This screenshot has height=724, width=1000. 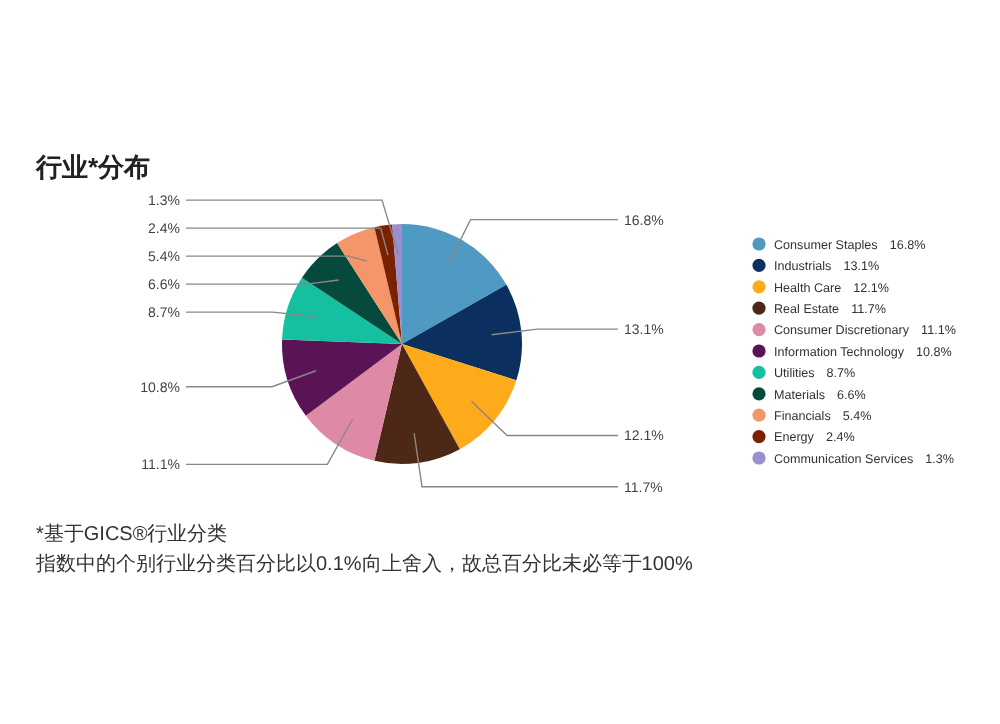 What do you see at coordinates (92, 167) in the screenshot?
I see `chart-title: 行业*分布` at bounding box center [92, 167].